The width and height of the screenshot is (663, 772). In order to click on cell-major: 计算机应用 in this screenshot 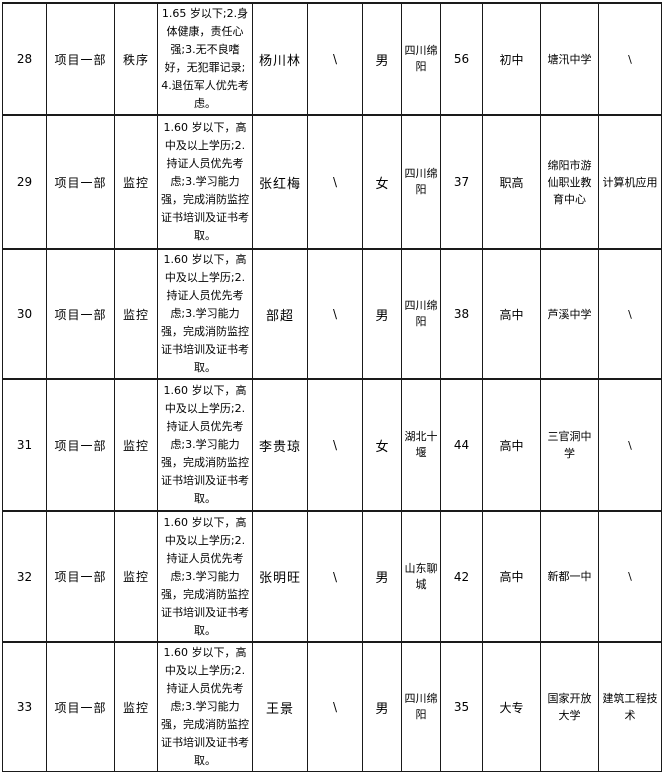, I will do `click(630, 182)`.